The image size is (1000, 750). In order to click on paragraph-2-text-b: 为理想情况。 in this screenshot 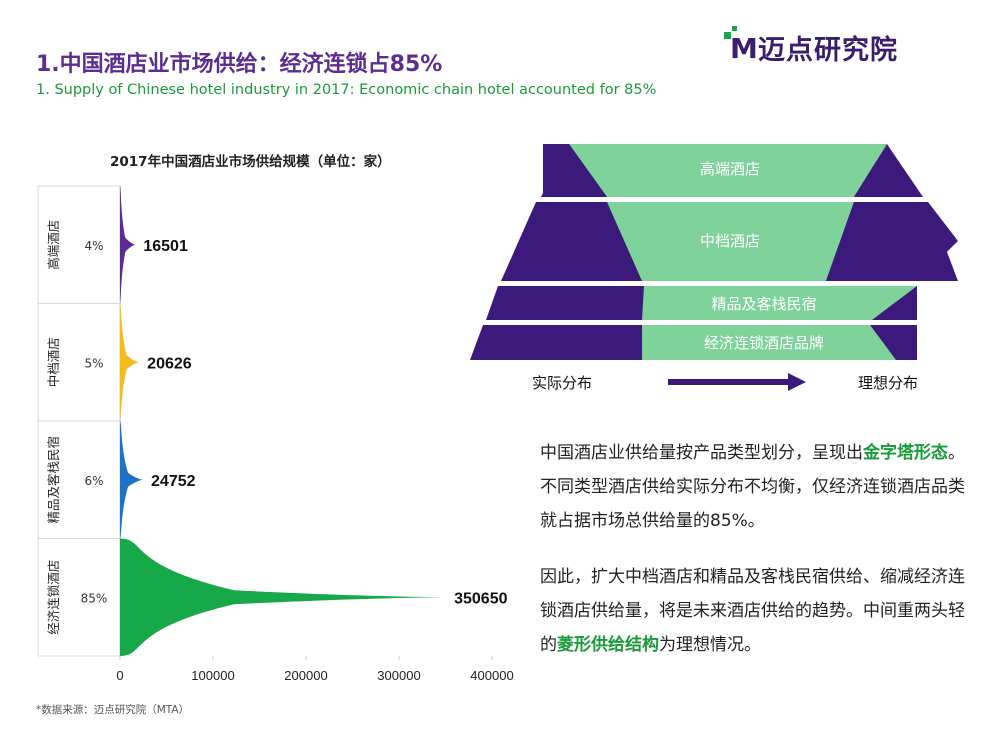, I will do `click(710, 645)`.